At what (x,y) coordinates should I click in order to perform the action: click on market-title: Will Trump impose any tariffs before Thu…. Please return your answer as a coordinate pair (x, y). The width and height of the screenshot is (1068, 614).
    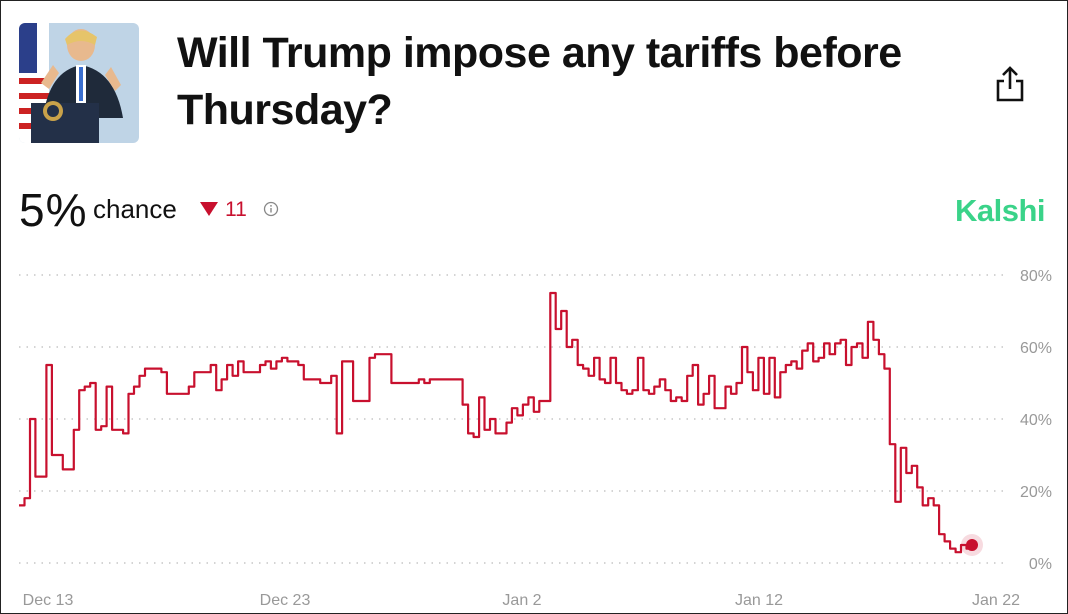
    Looking at the image, I should click on (539, 81).